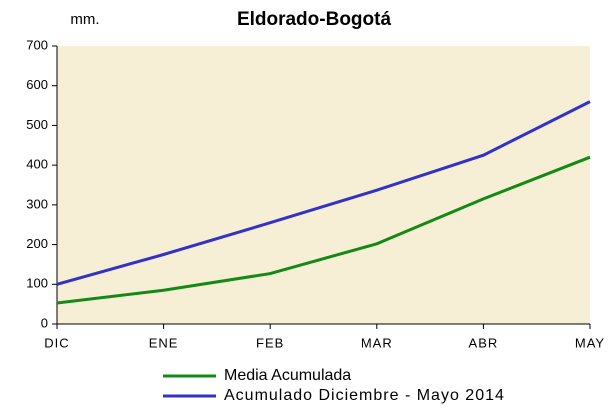 The height and width of the screenshot is (412, 613). I want to click on x-tick-label: MAY, so click(590, 342).